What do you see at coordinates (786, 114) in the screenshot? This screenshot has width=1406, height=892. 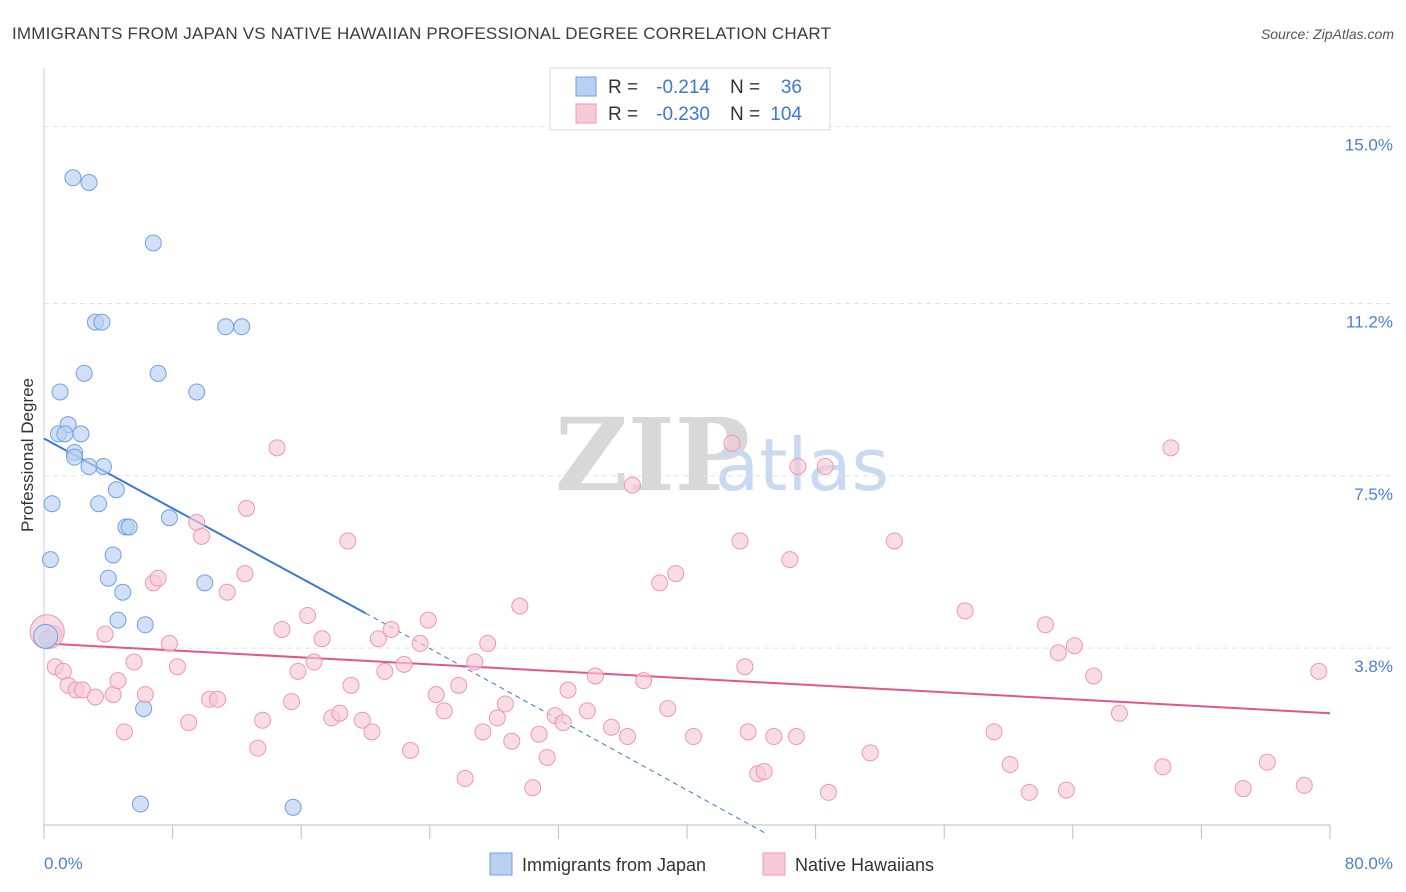 I see `legend-n-value-hawaiian: 104` at bounding box center [786, 114].